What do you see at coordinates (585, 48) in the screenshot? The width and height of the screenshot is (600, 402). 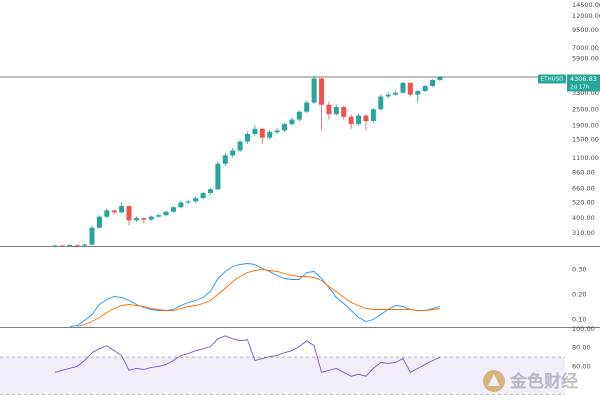 I see `y-tick-label: 7000.00` at bounding box center [585, 48].